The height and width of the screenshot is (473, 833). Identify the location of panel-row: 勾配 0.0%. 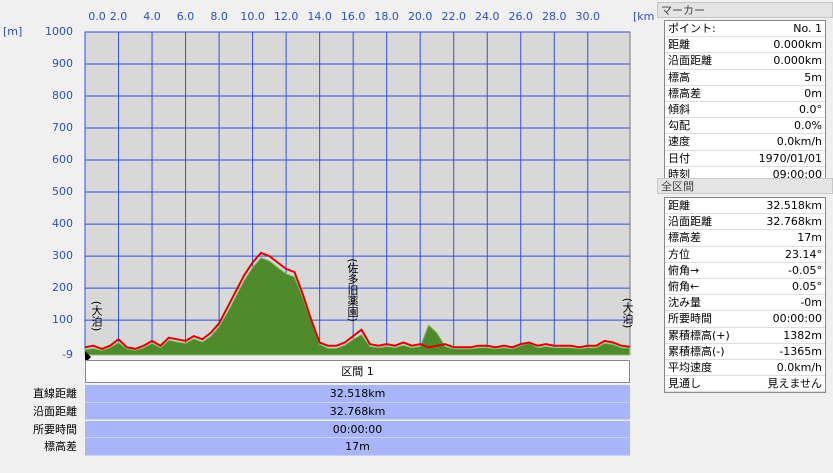
(745, 126).